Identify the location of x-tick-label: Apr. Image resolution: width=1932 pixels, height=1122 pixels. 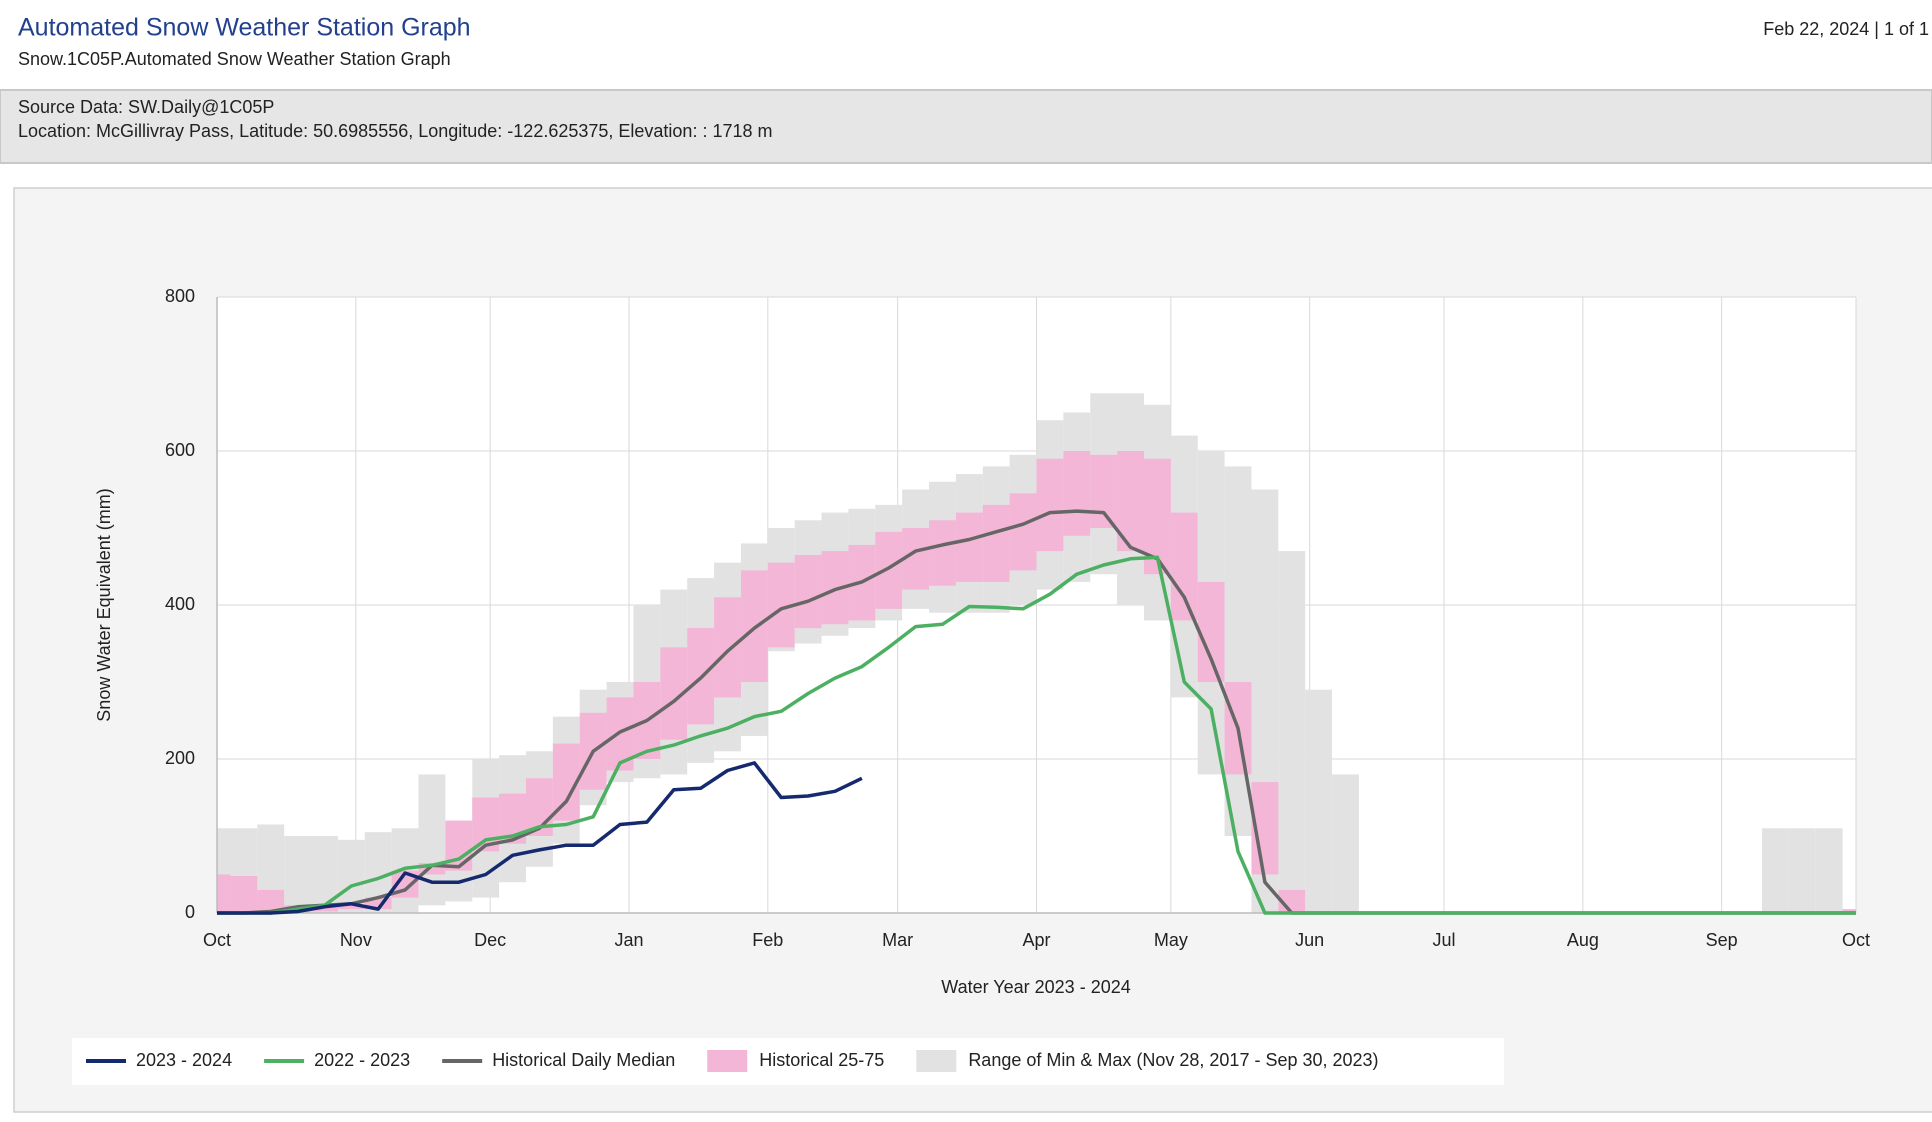
(1036, 940).